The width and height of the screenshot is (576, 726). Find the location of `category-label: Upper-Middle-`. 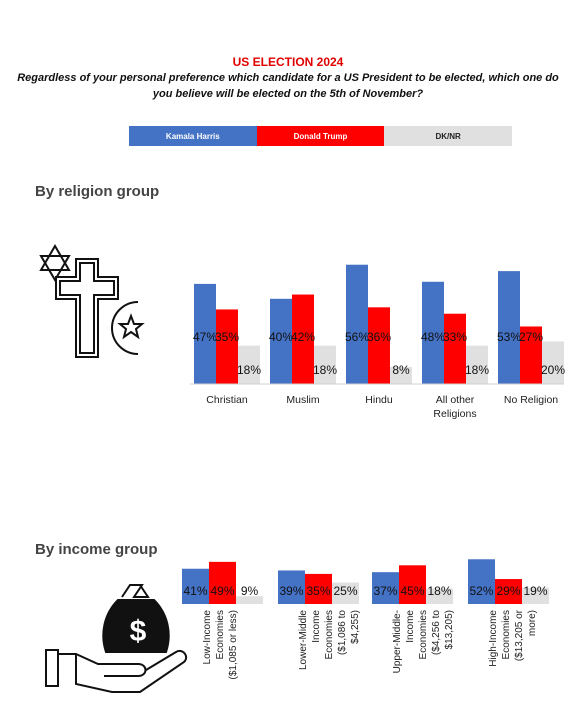

category-label: Upper-Middle- is located at coordinates (397, 641).